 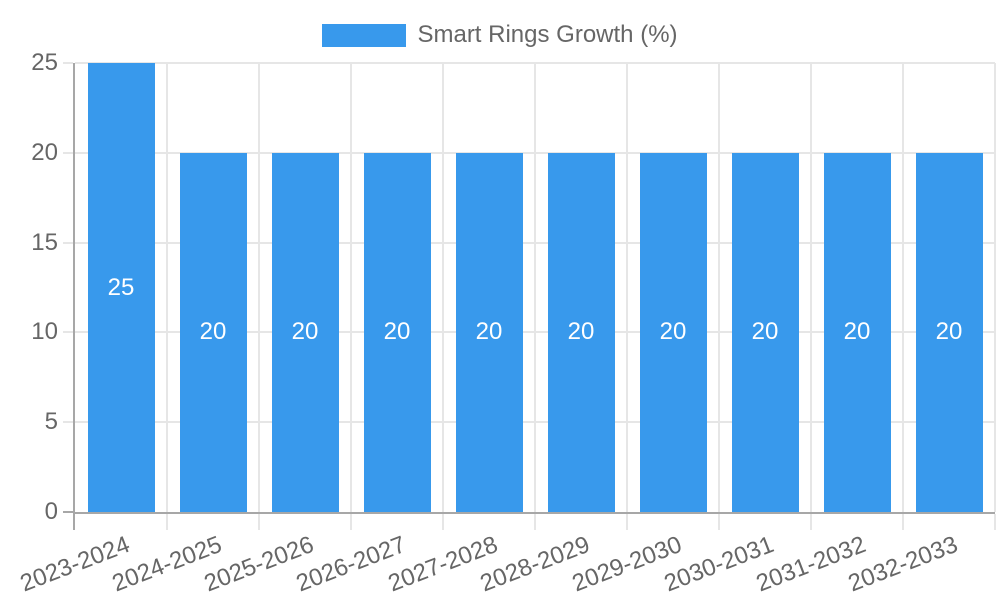 What do you see at coordinates (44, 242) in the screenshot?
I see `y-tick-label-15: 15` at bounding box center [44, 242].